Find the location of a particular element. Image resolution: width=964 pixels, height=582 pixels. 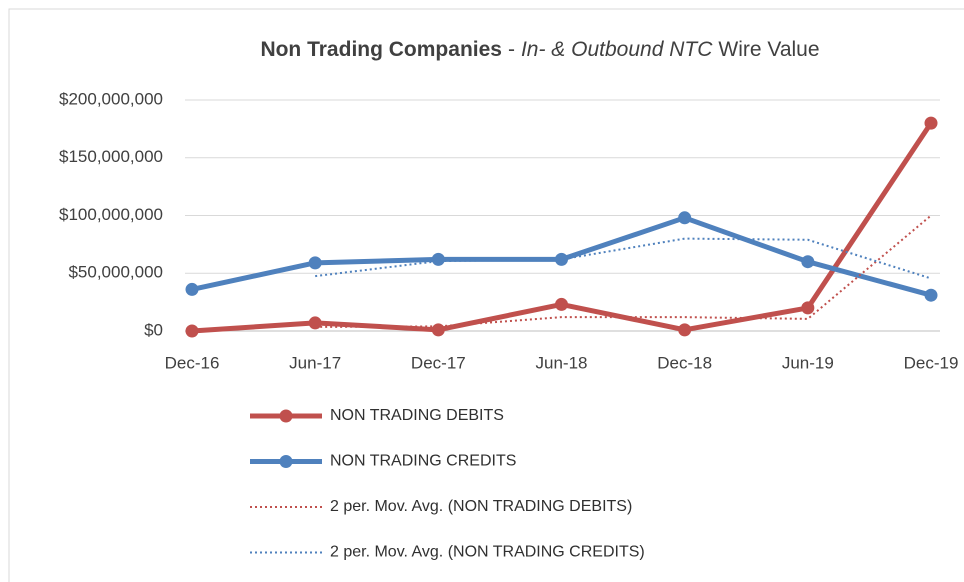

x-tick-label: Dec-16 is located at coordinates (192, 362).